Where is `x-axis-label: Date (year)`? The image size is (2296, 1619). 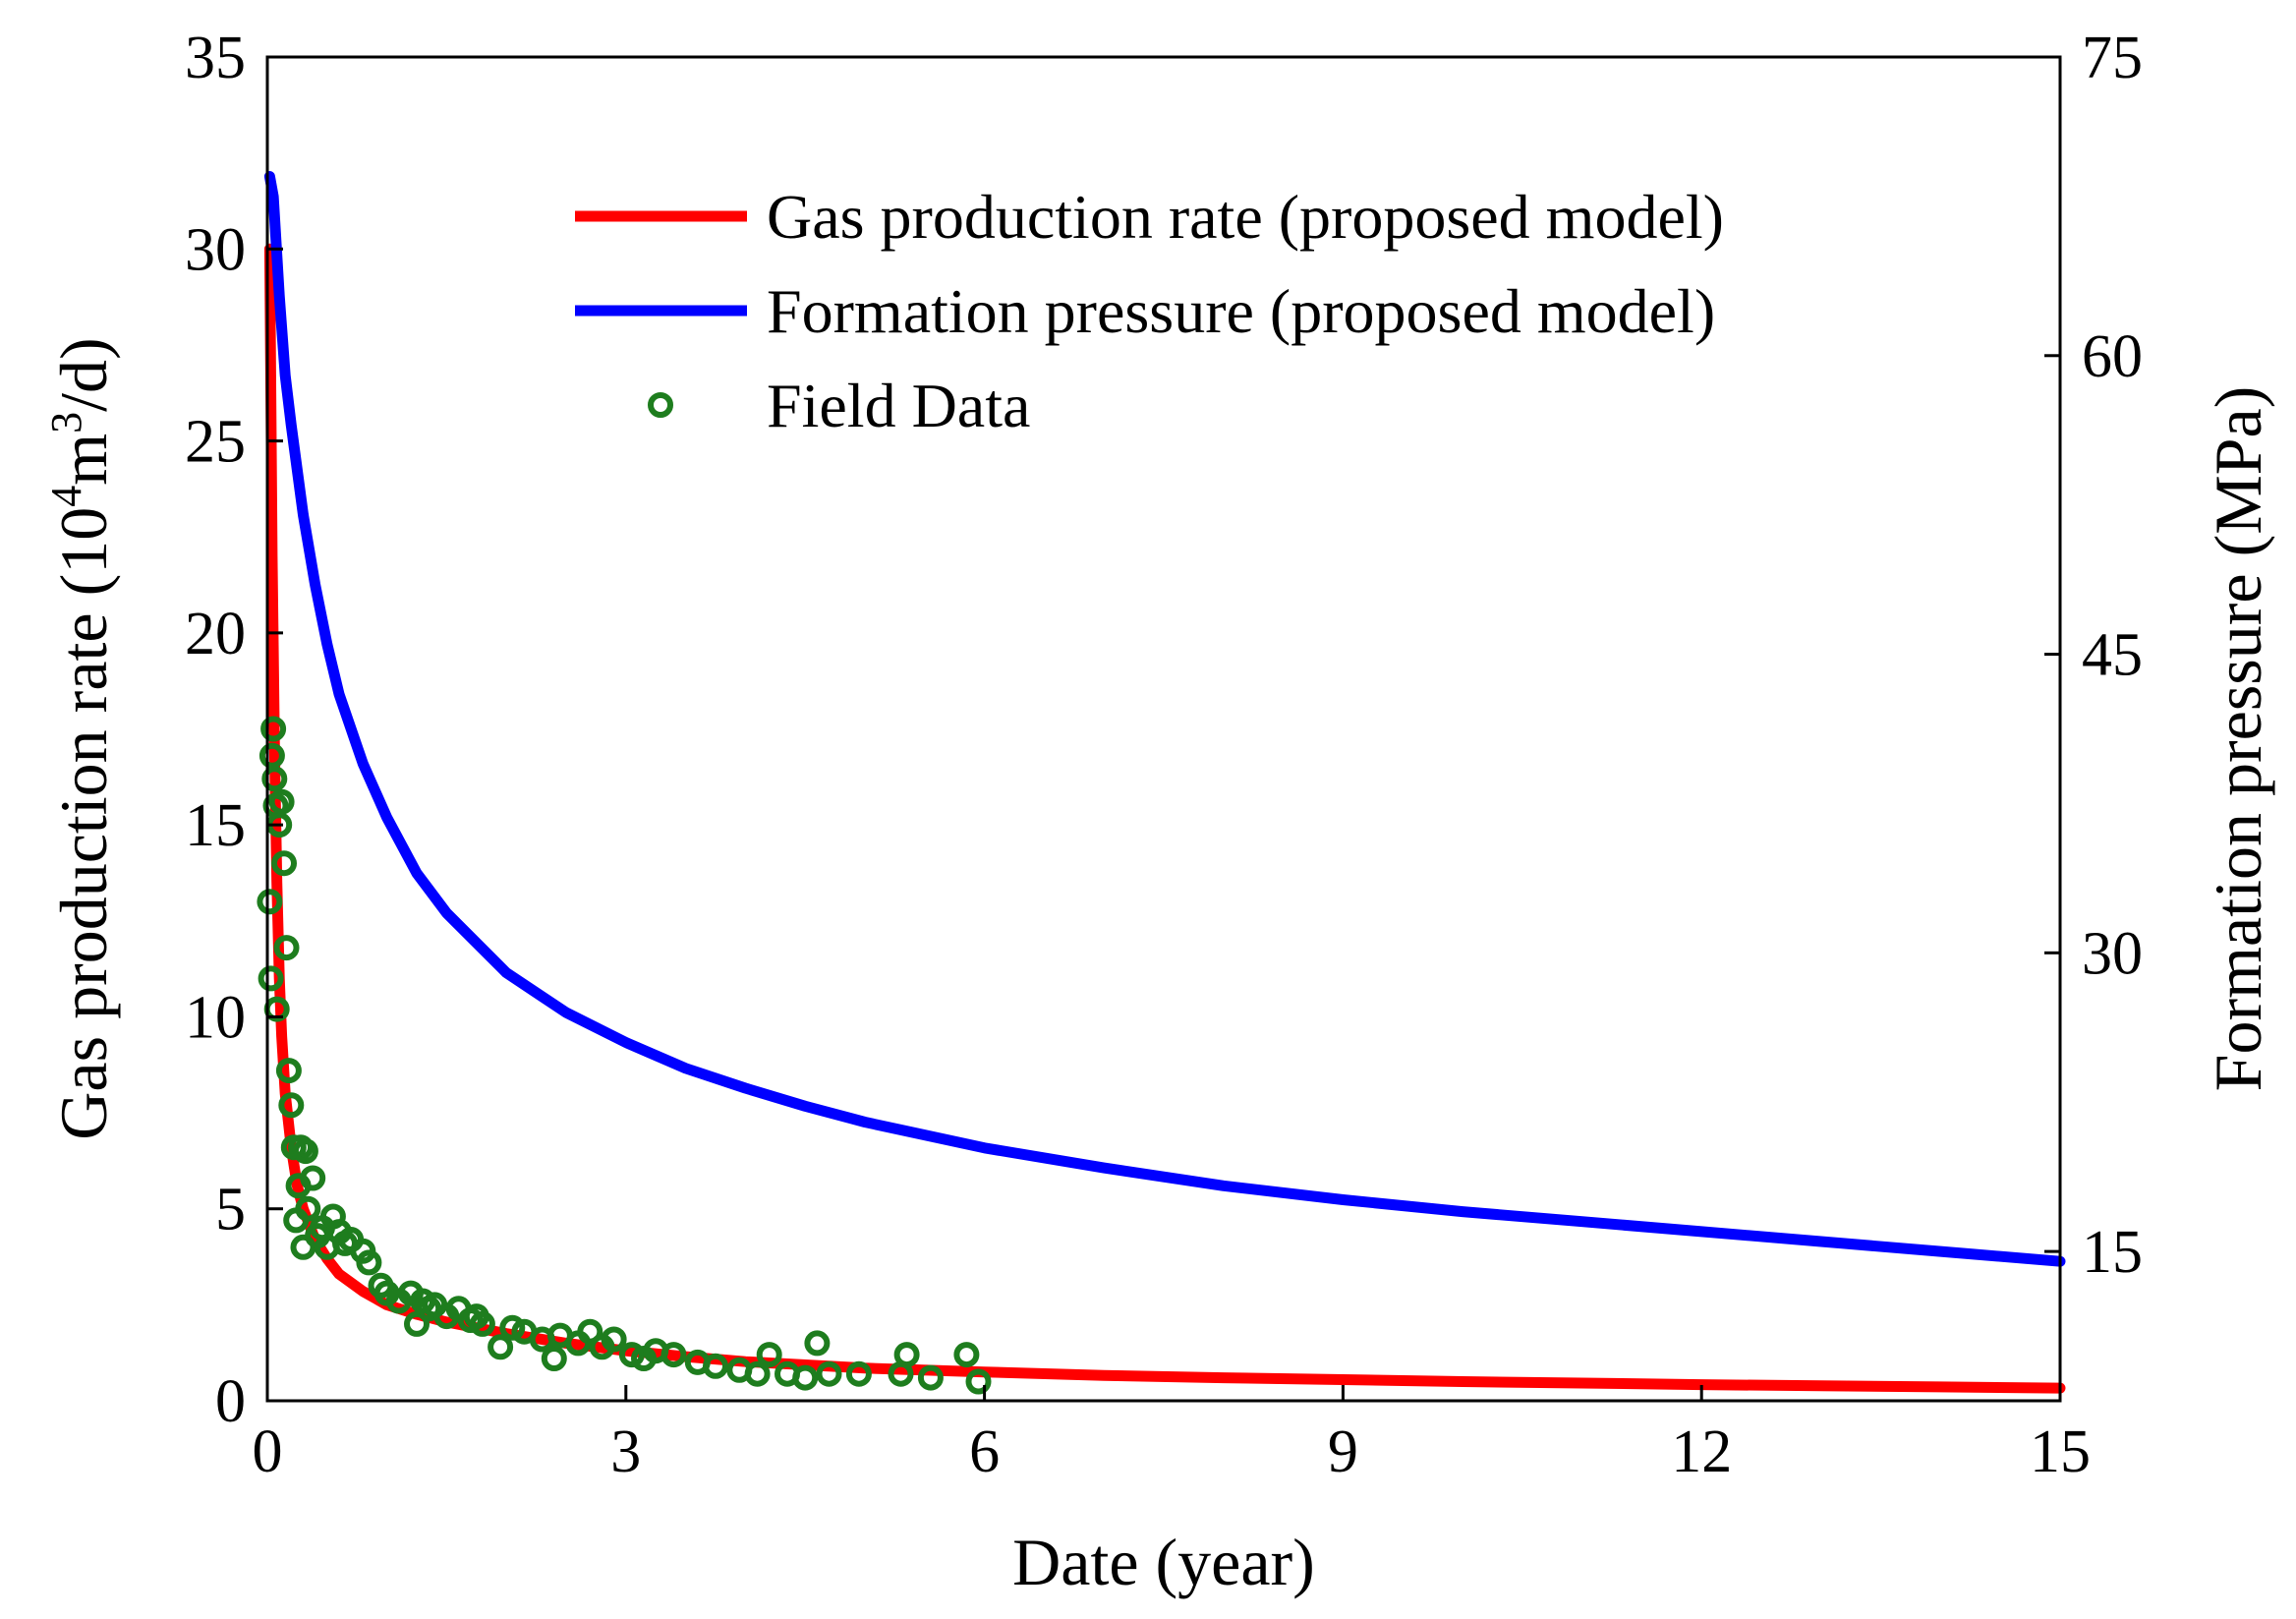
x-axis-label: Date (year) is located at coordinates (1163, 1562).